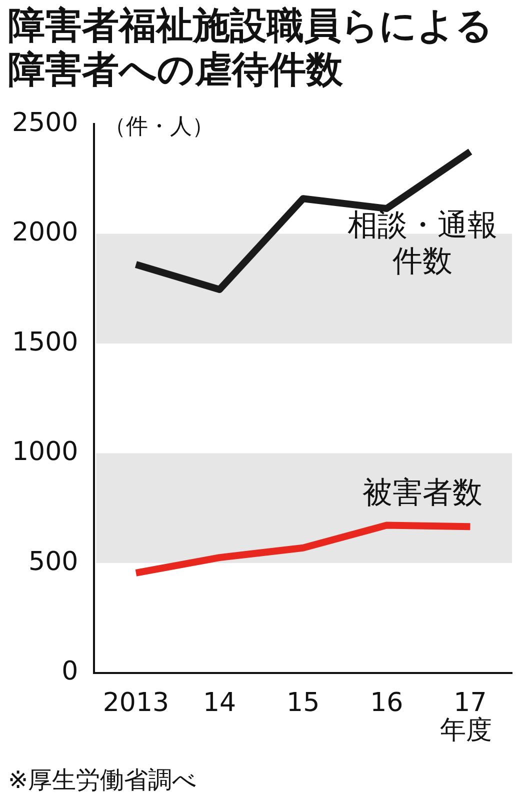 The height and width of the screenshot is (800, 526). Describe the element at coordinates (422, 493) in the screenshot. I see `series-label: 被害者数` at that location.